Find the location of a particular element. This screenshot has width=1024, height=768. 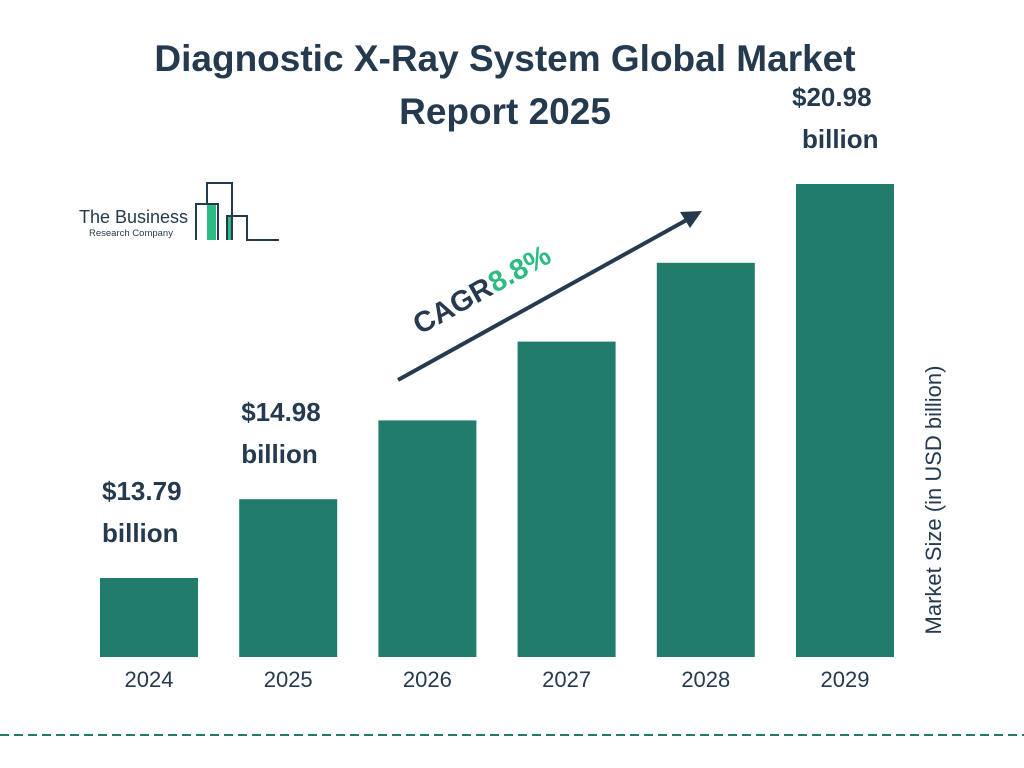

bar-2026 is located at coordinates (427, 538).